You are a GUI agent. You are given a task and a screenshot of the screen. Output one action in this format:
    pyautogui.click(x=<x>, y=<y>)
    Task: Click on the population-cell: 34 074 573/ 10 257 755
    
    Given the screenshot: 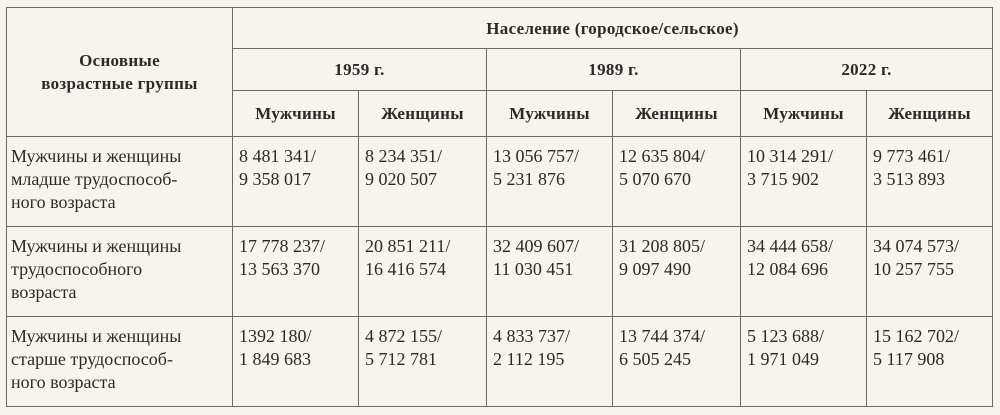 What is the action you would take?
    pyautogui.click(x=929, y=271)
    